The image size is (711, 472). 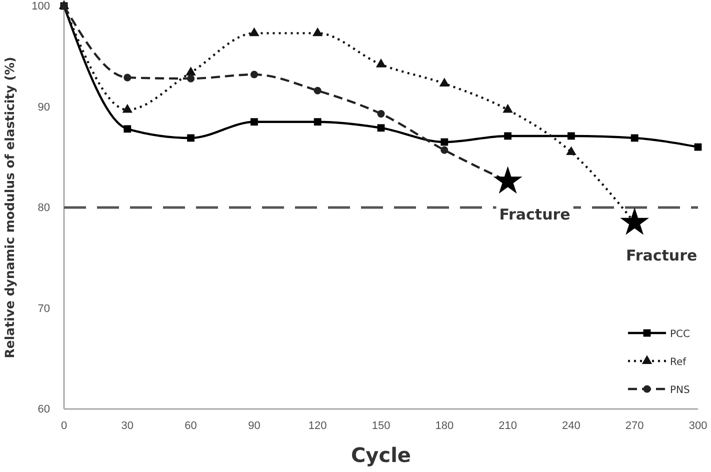 I want to click on x-tick-label: 120, so click(x=317, y=426).